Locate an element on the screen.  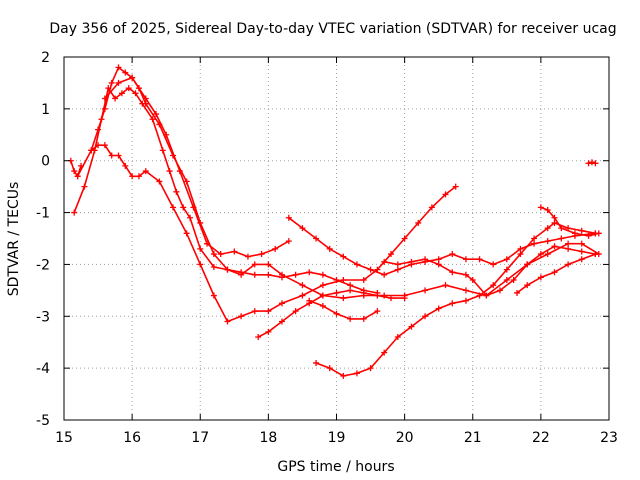
y-tick-label: 2 is located at coordinates (45, 58).